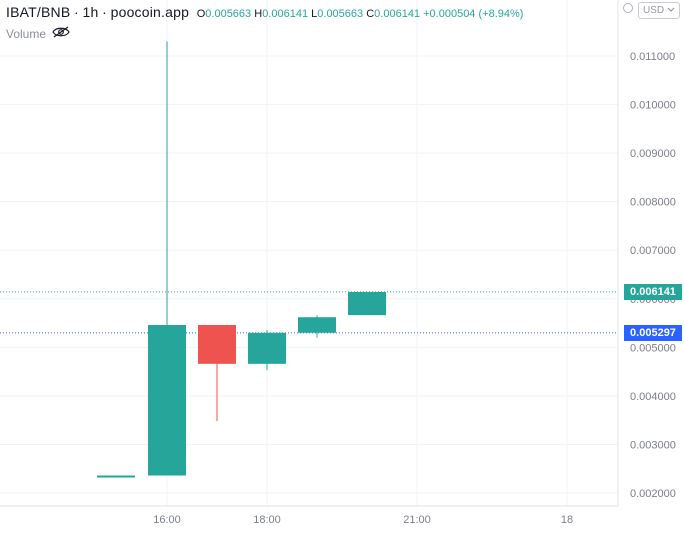  Describe the element at coordinates (228, 14) in the screenshot. I see `open-value: 0.005663` at that location.